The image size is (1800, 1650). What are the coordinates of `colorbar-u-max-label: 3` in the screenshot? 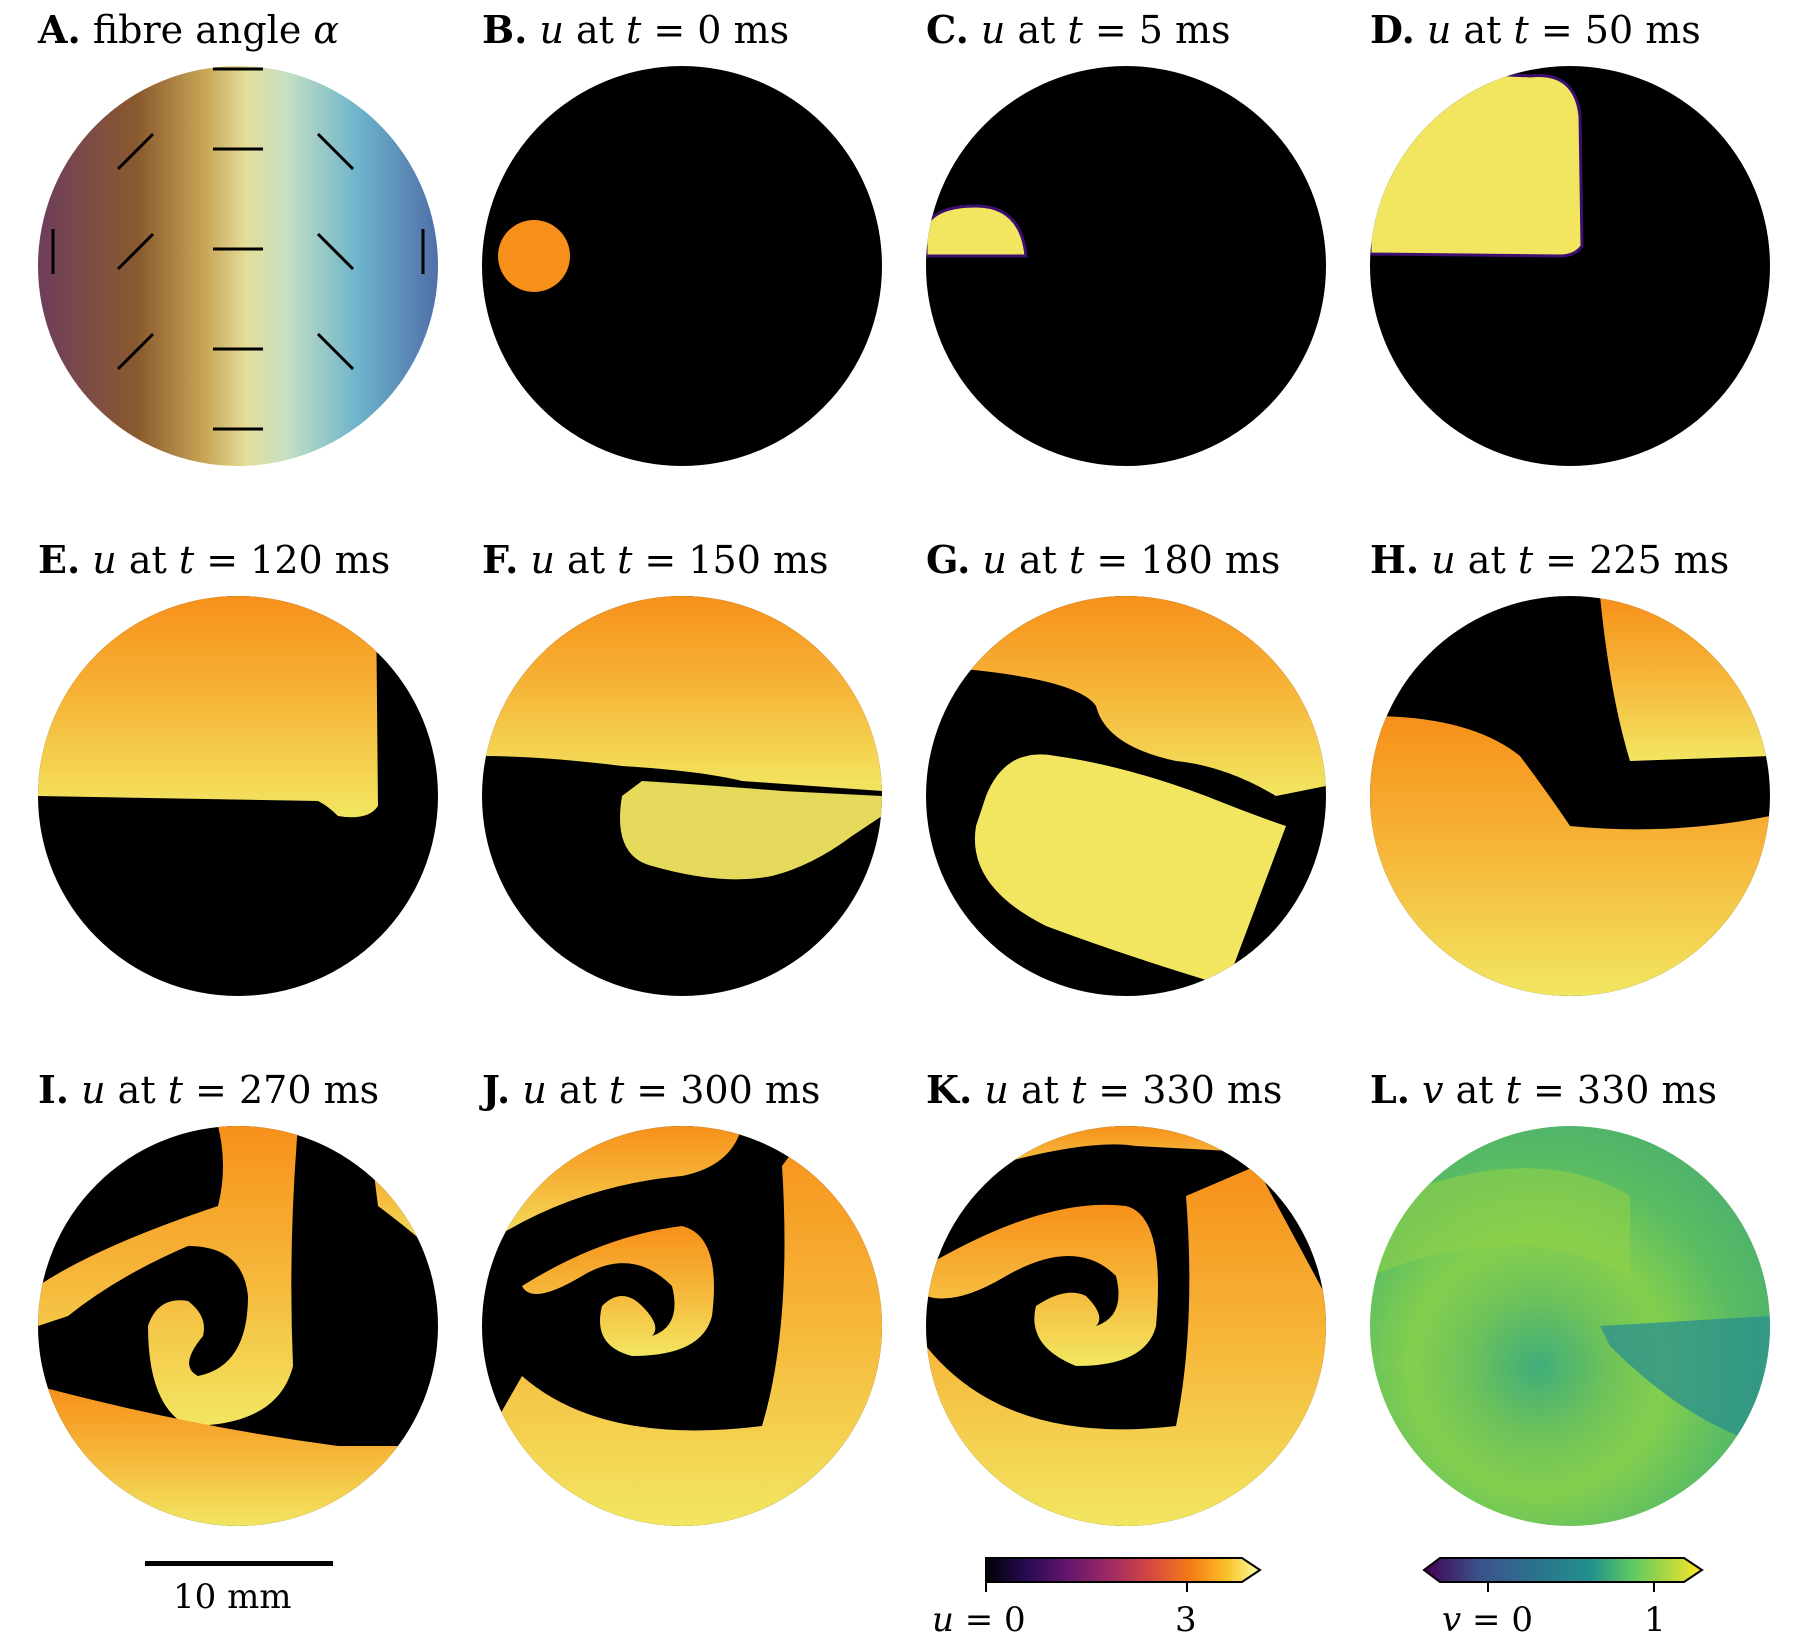 It's located at (1186, 1620).